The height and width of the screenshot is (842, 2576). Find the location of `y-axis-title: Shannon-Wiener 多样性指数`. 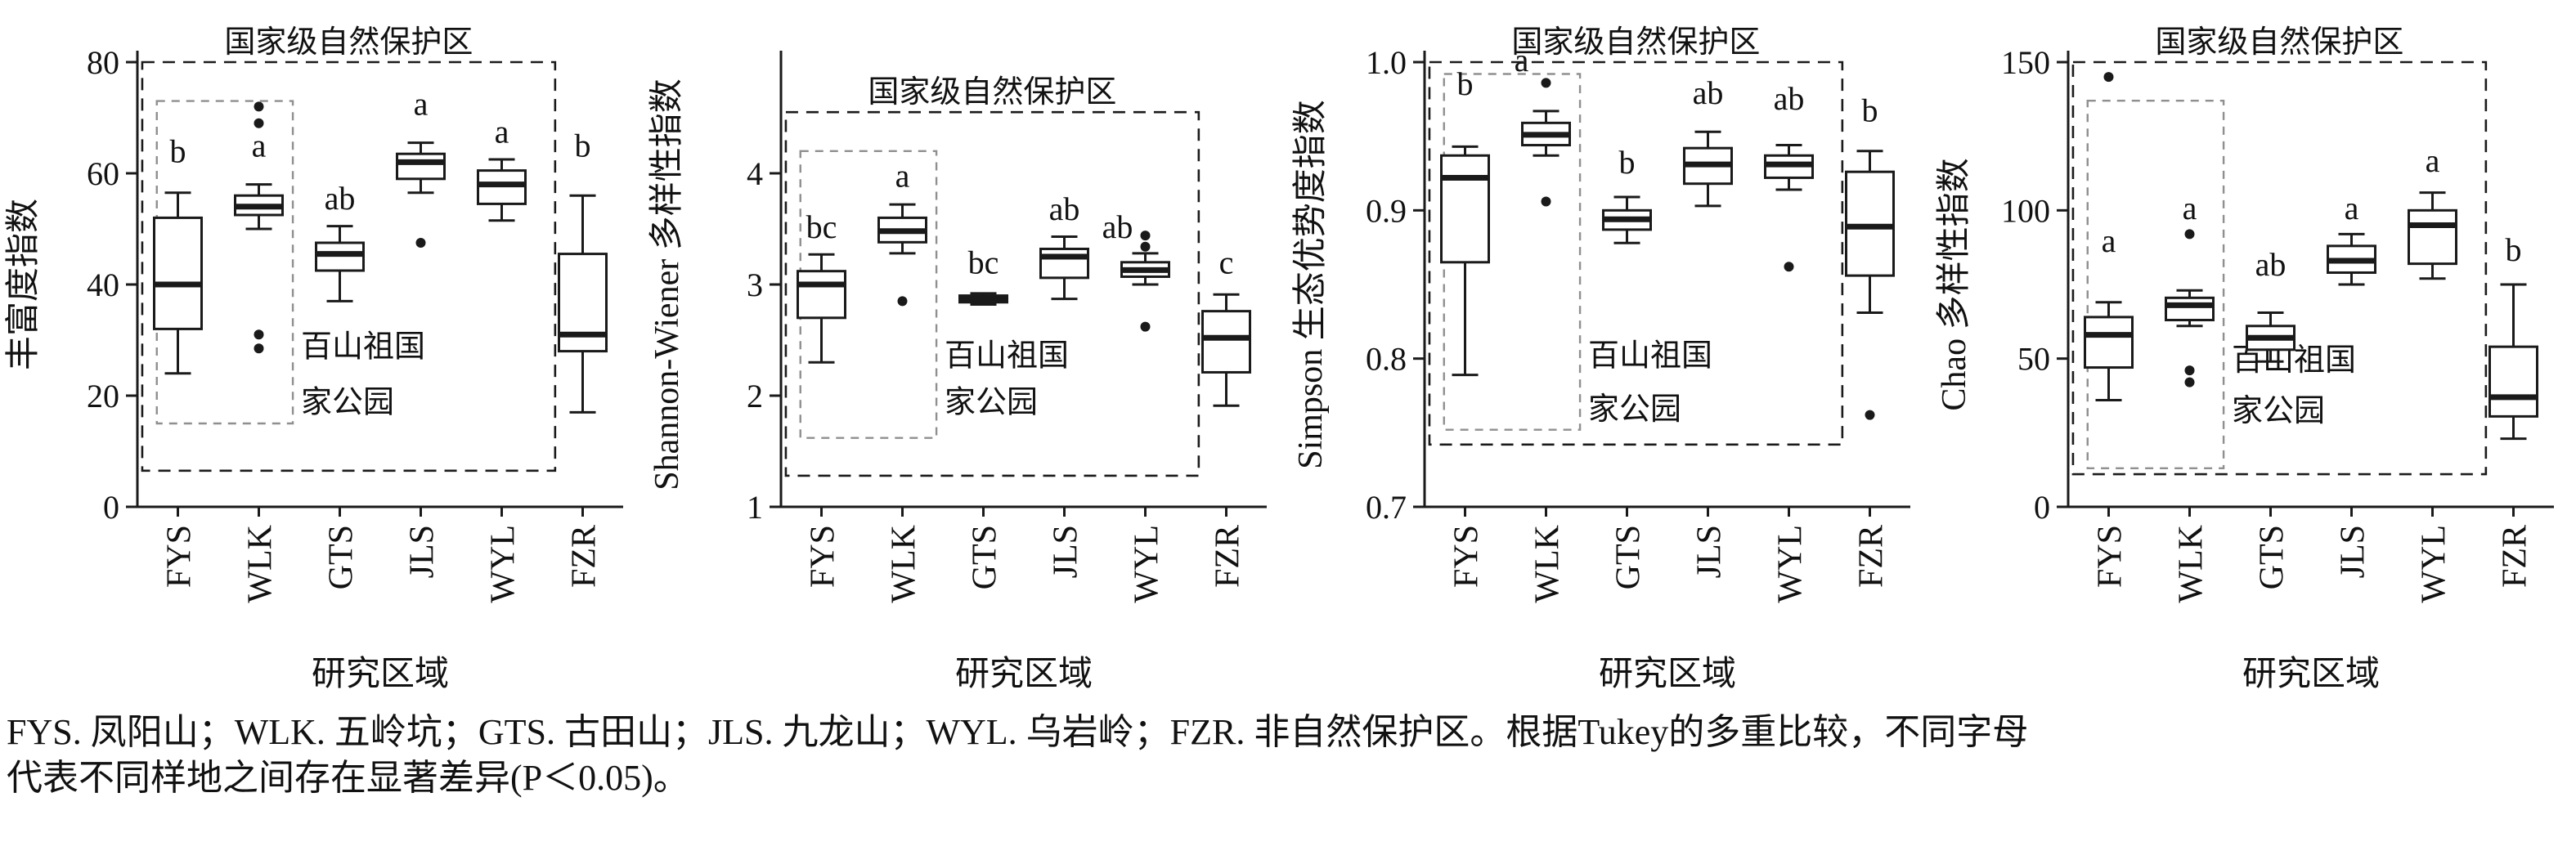

y-axis-title: Shannon-Wiener 多样性指数 is located at coordinates (667, 284).